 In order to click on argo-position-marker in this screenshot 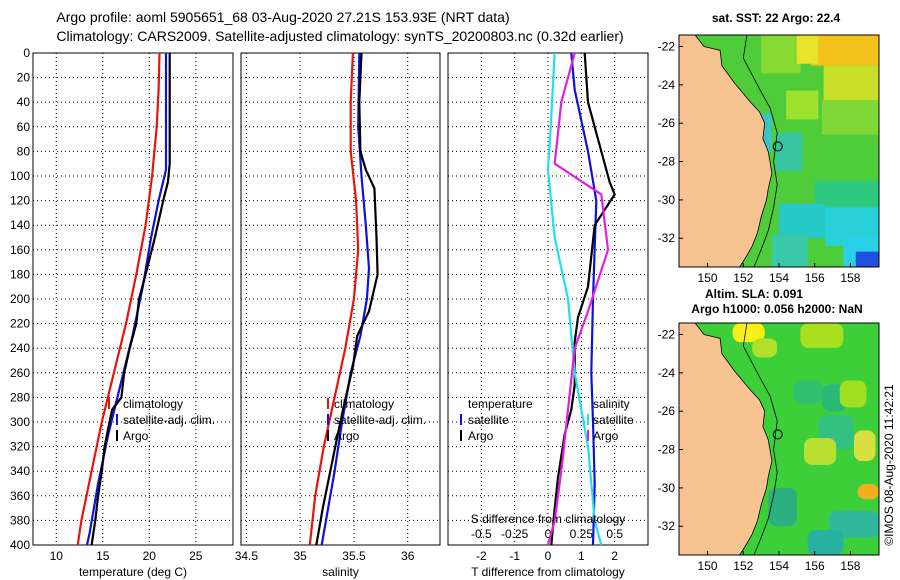, I will do `click(777, 146)`.